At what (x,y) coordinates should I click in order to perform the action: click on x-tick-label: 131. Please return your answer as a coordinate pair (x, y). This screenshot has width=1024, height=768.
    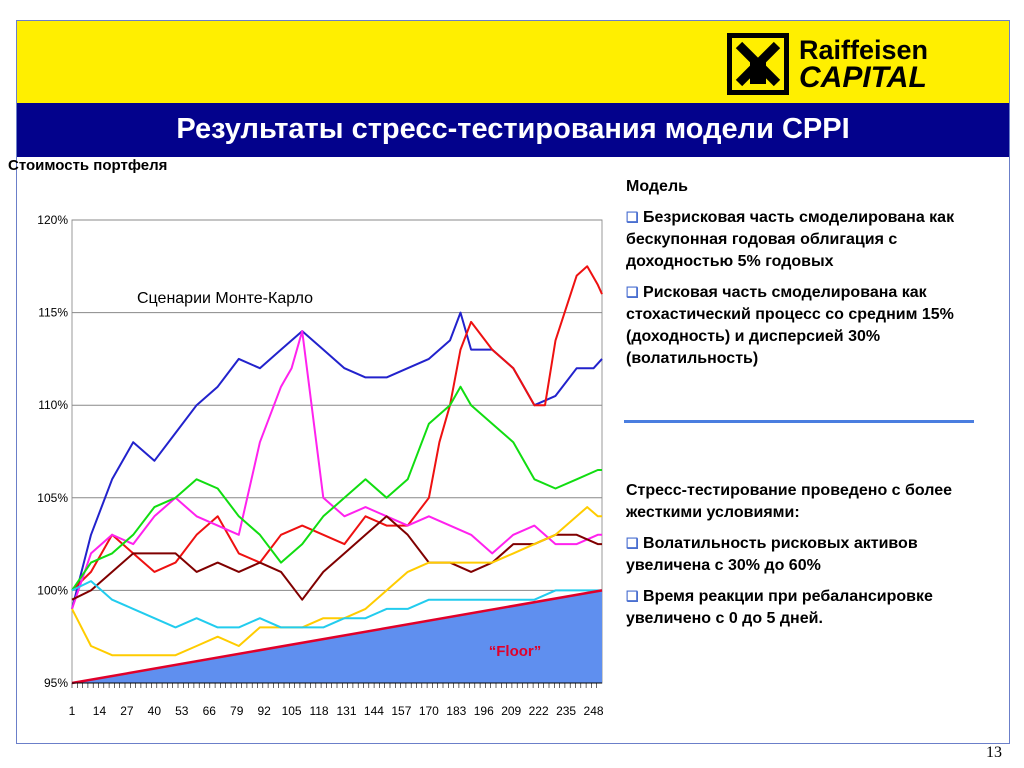
    Looking at the image, I should click on (346, 711).